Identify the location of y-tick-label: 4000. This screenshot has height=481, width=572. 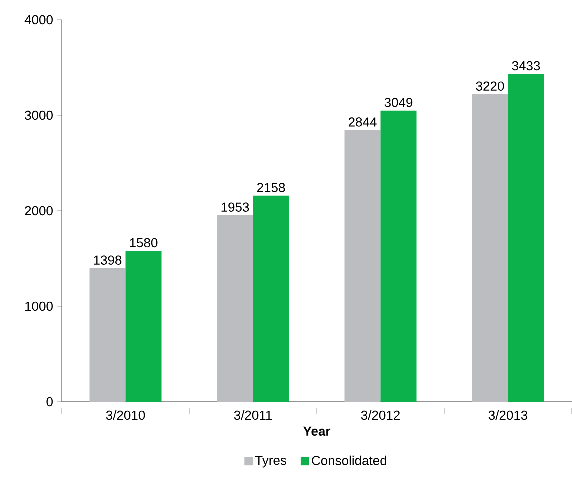
(38, 20).